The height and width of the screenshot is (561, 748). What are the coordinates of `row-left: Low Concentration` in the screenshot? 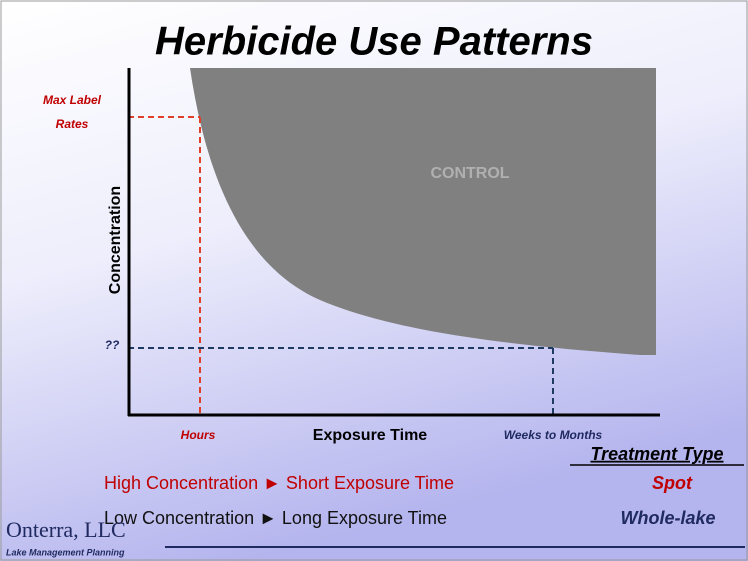 It's located at (179, 518).